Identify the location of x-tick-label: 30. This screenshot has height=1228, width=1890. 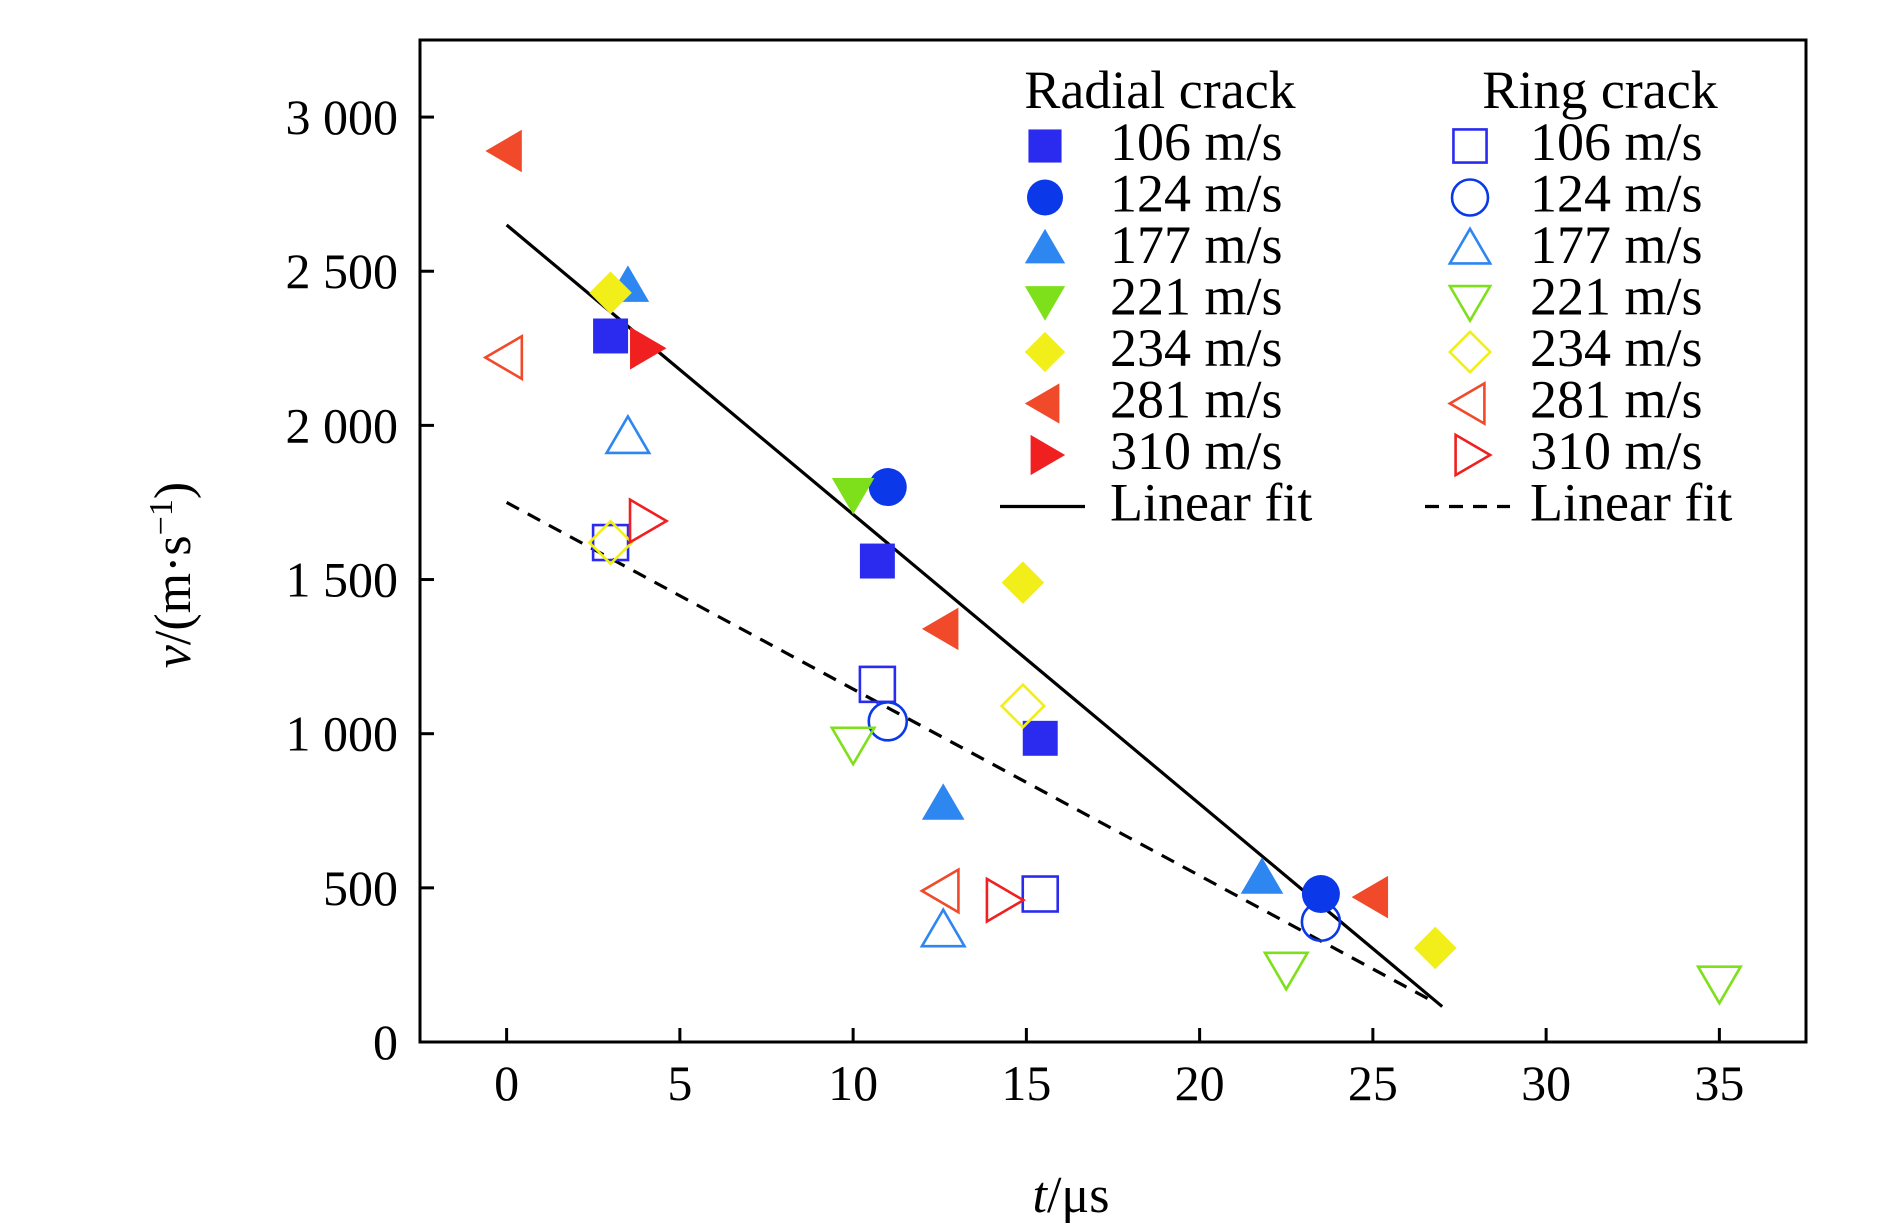
(1546, 1083).